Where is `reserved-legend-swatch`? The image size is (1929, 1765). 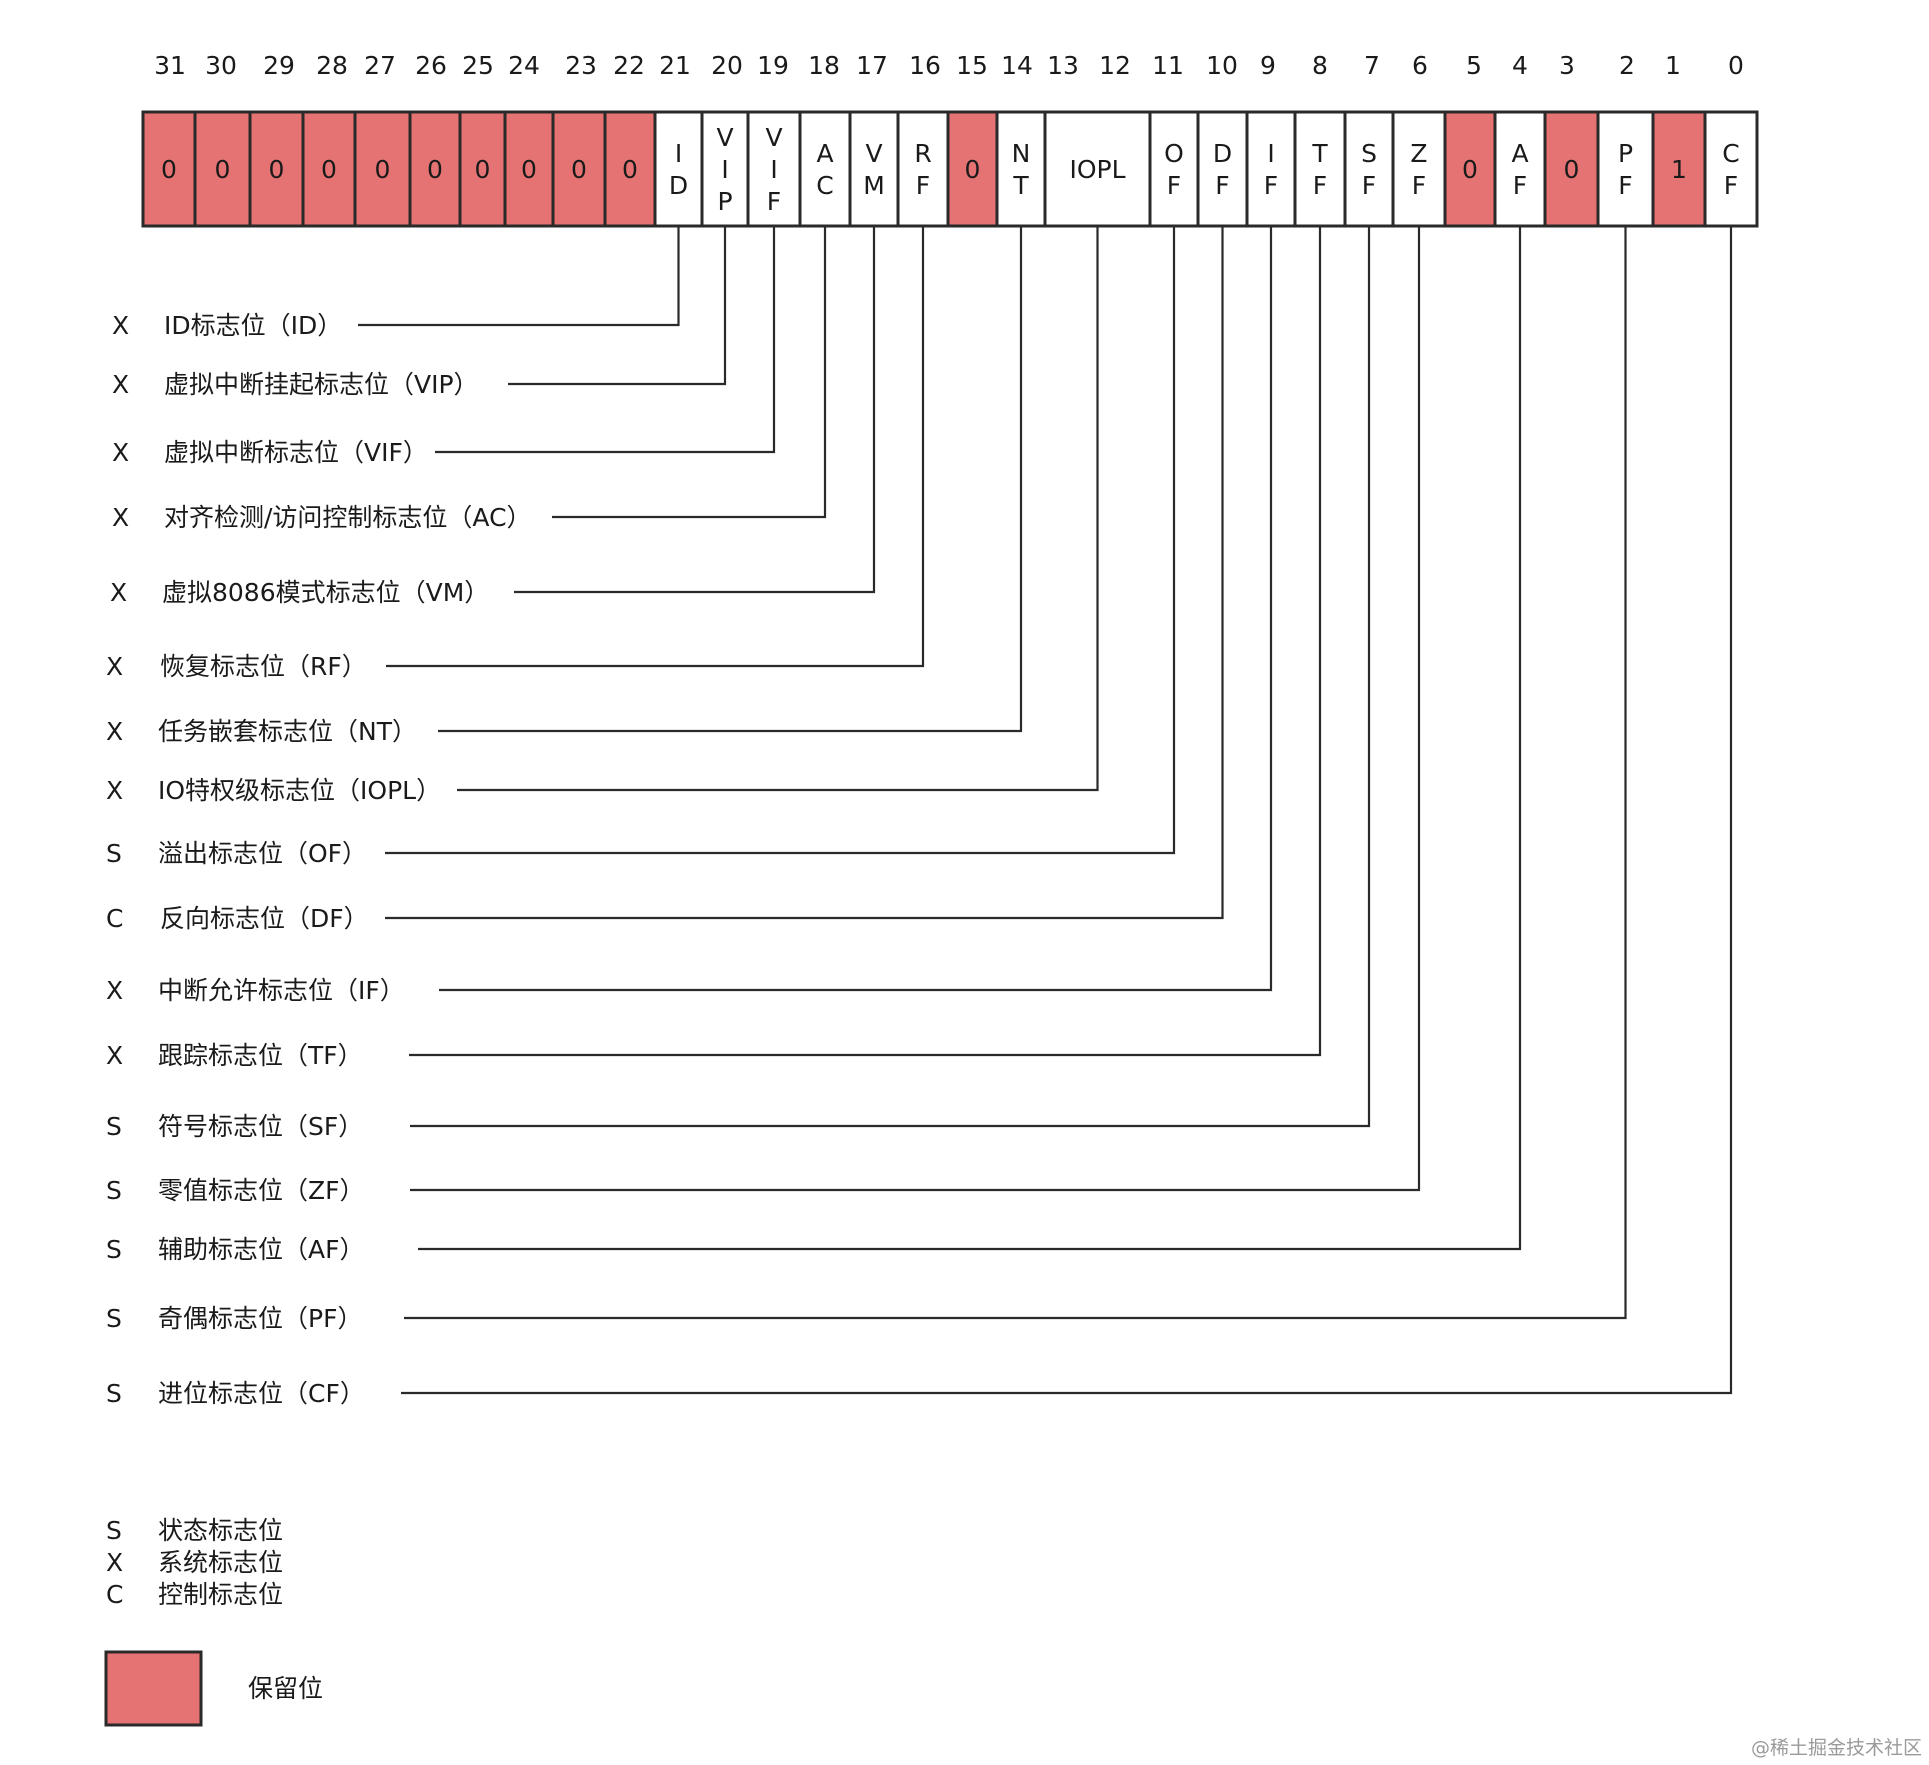 reserved-legend-swatch is located at coordinates (153, 1688).